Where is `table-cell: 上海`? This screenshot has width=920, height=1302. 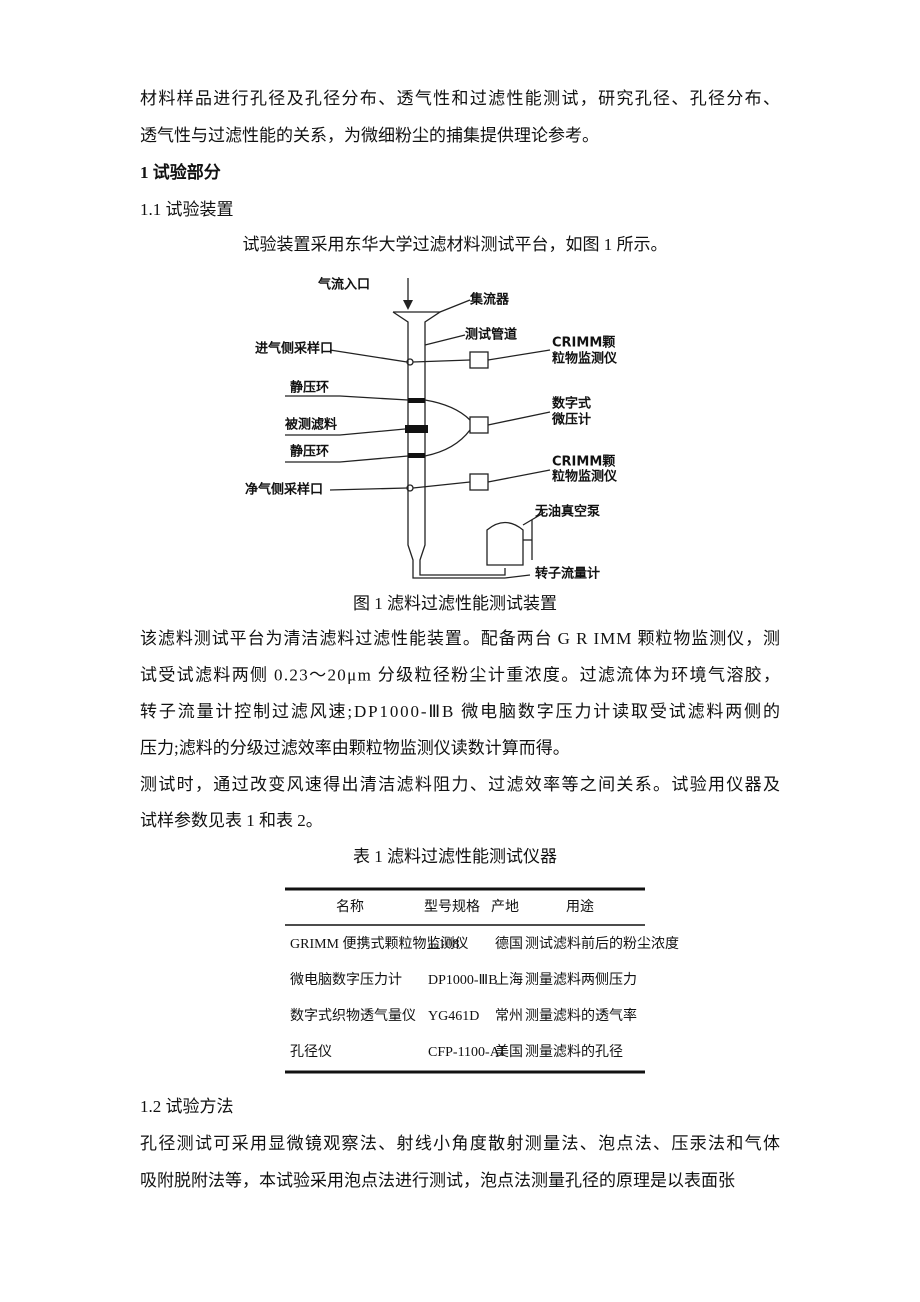
table-cell: 上海 is located at coordinates (509, 980).